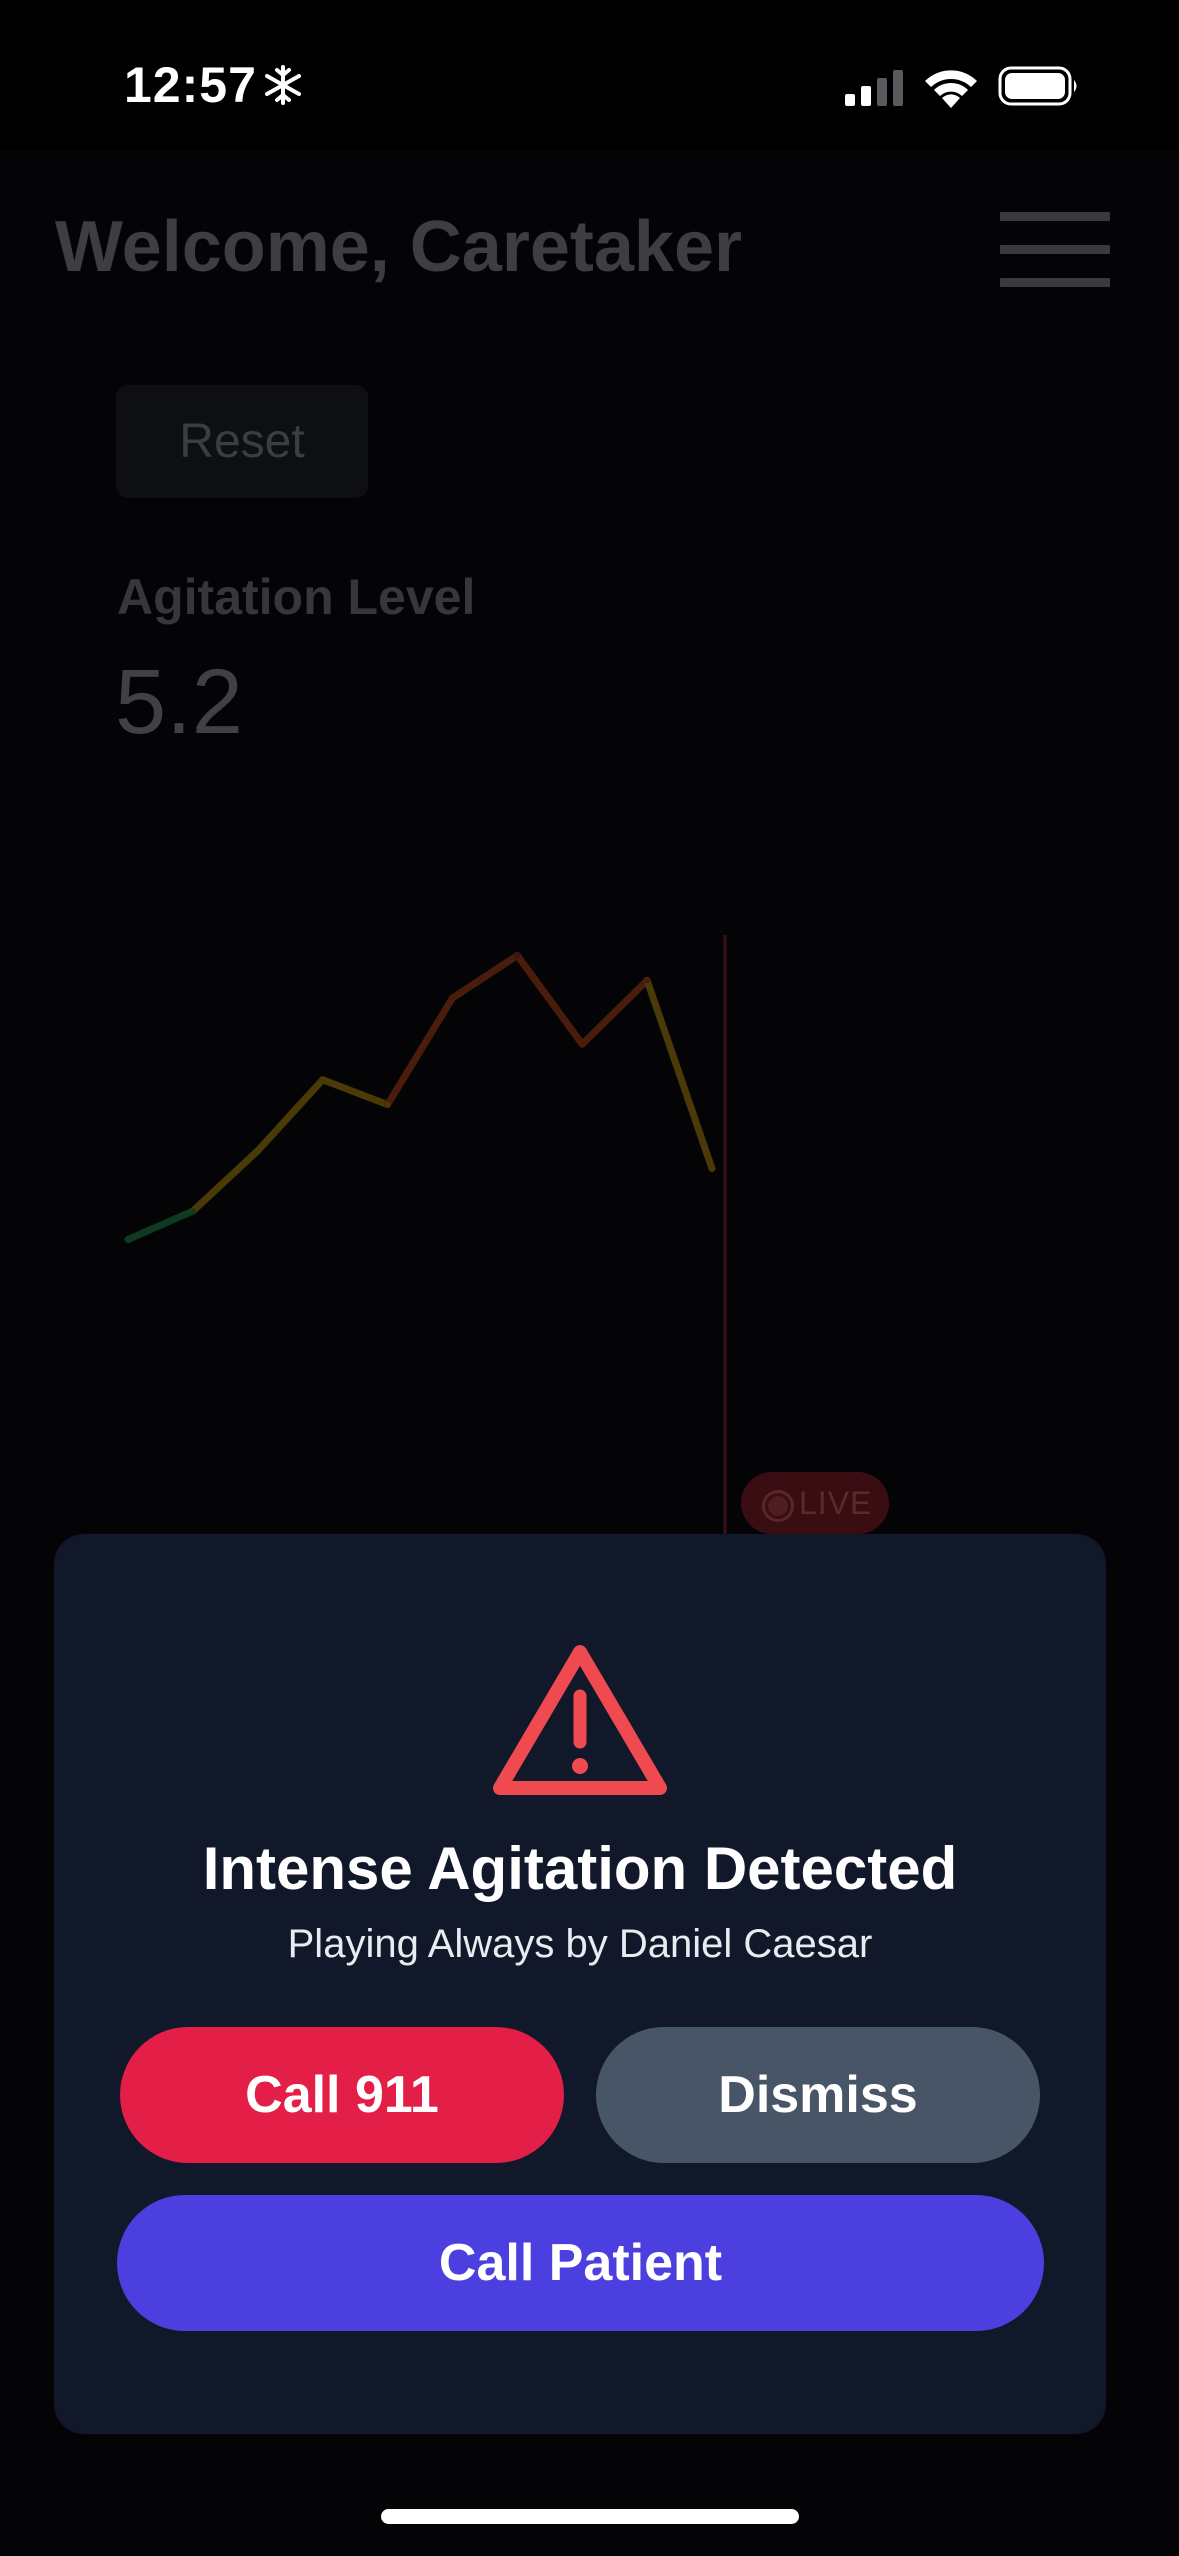 The width and height of the screenshot is (1179, 2556). Describe the element at coordinates (590, 2516) in the screenshot. I see `home-indicator` at that location.